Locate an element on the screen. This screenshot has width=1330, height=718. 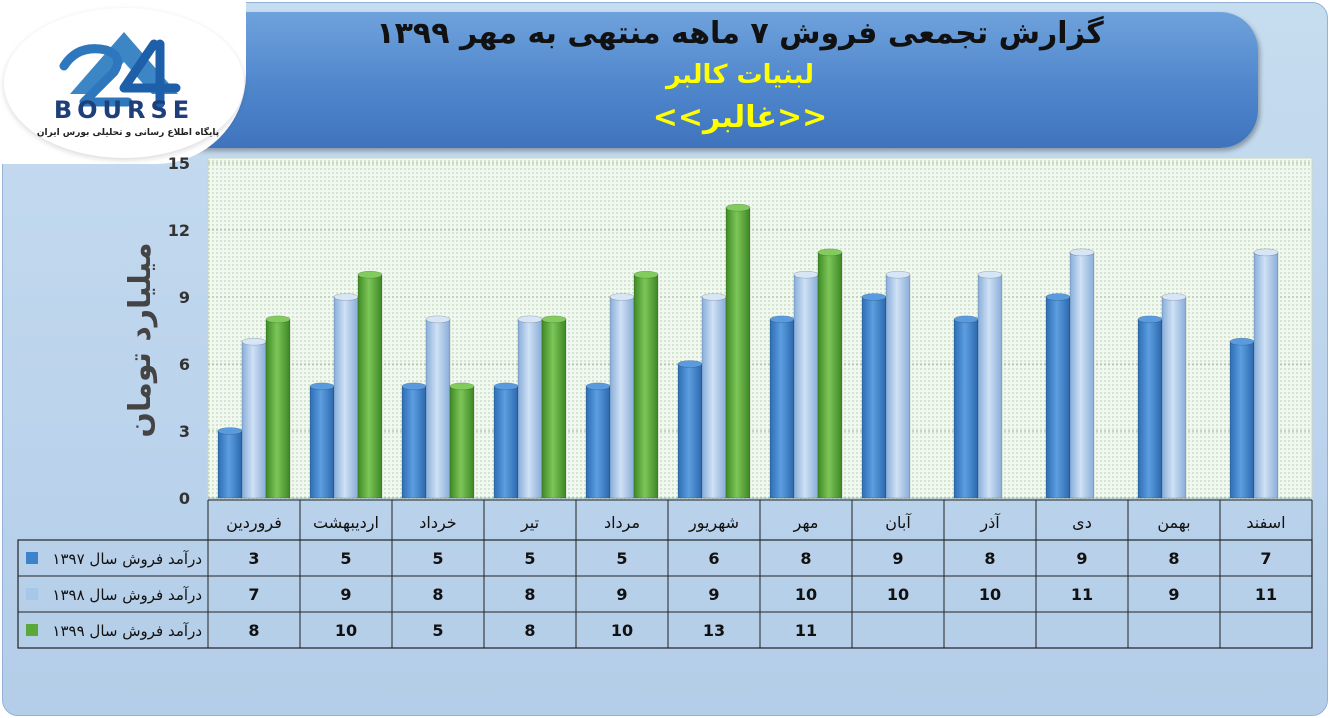
logo-tagline: پایگاه اطلاع رسانی و تحلیلی بورس ایران is located at coordinates (128, 132).